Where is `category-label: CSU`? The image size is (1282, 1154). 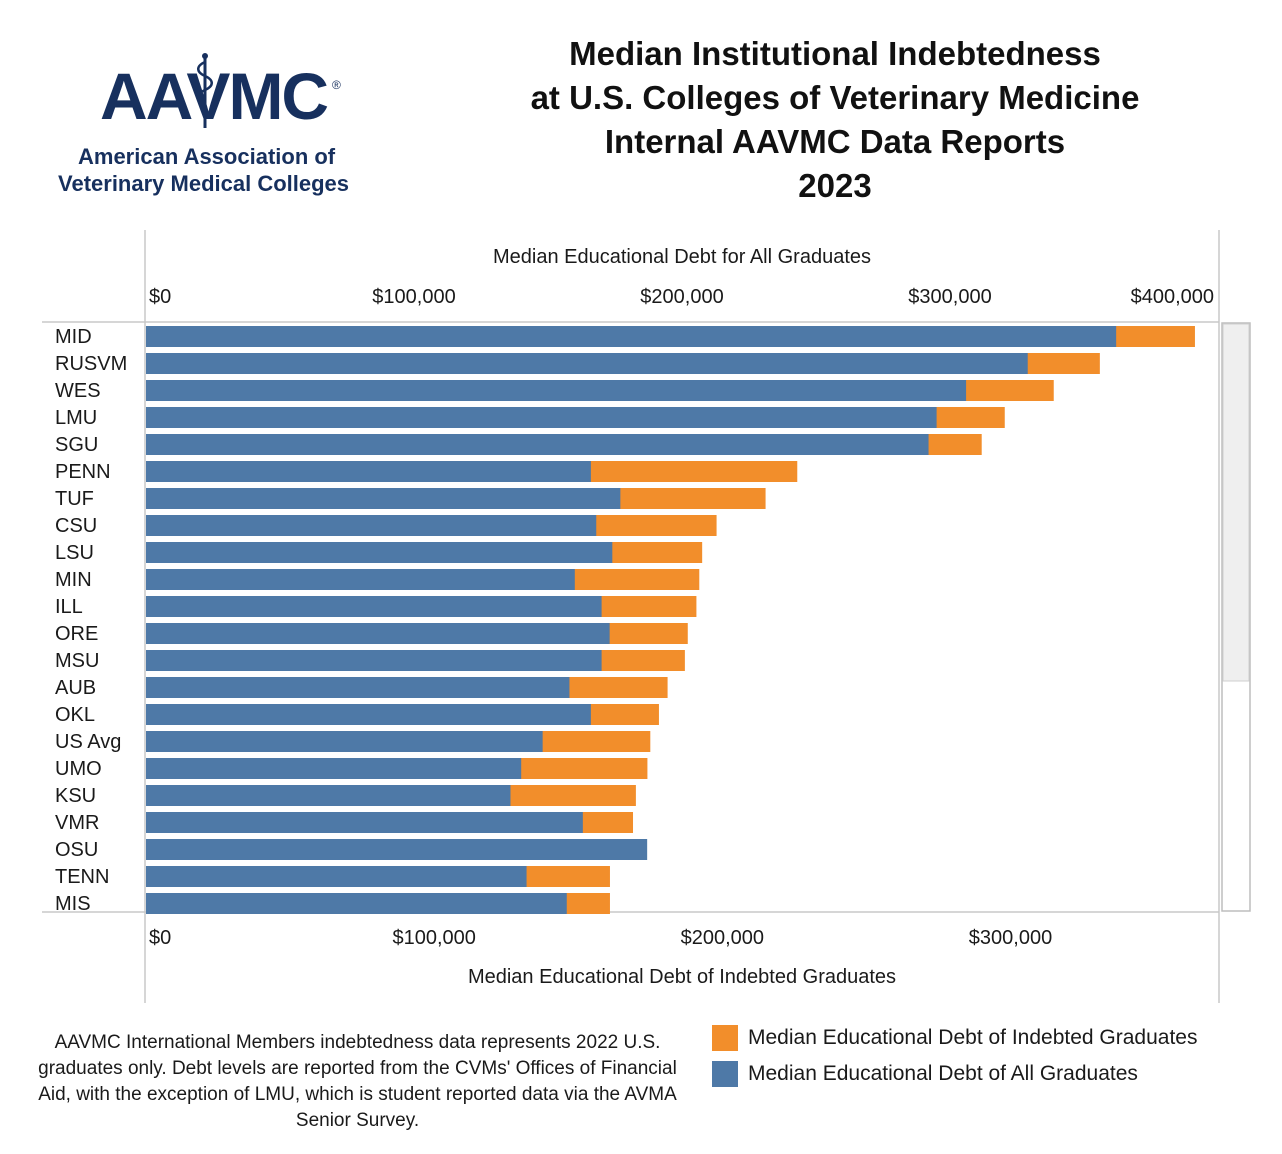 category-label: CSU is located at coordinates (76, 526).